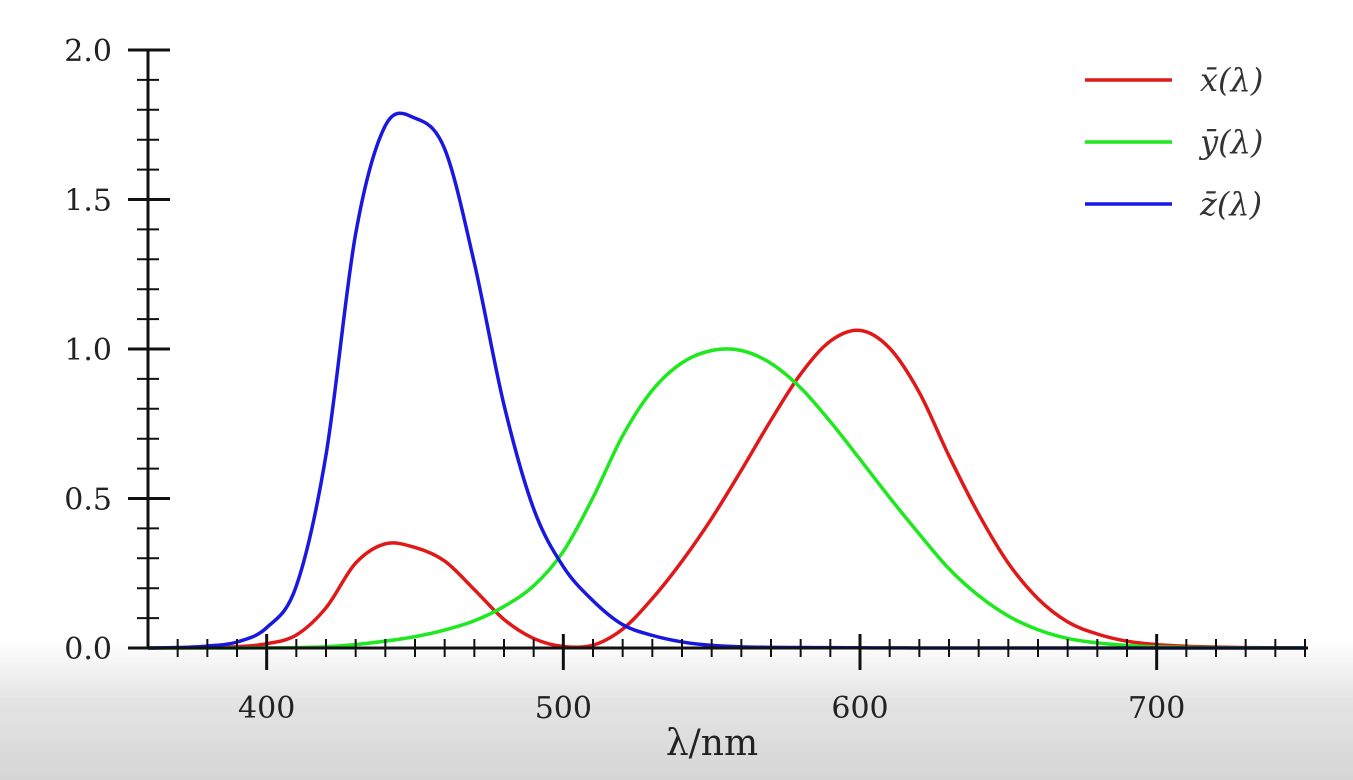 The height and width of the screenshot is (780, 1353). What do you see at coordinates (712, 743) in the screenshot?
I see `x-axis-title: λ/nm` at bounding box center [712, 743].